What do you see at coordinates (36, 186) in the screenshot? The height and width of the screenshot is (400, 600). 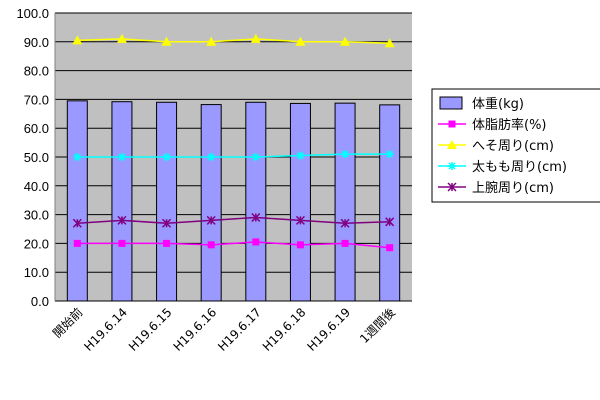 I see `y-tick-label: 40.0` at bounding box center [36, 186].